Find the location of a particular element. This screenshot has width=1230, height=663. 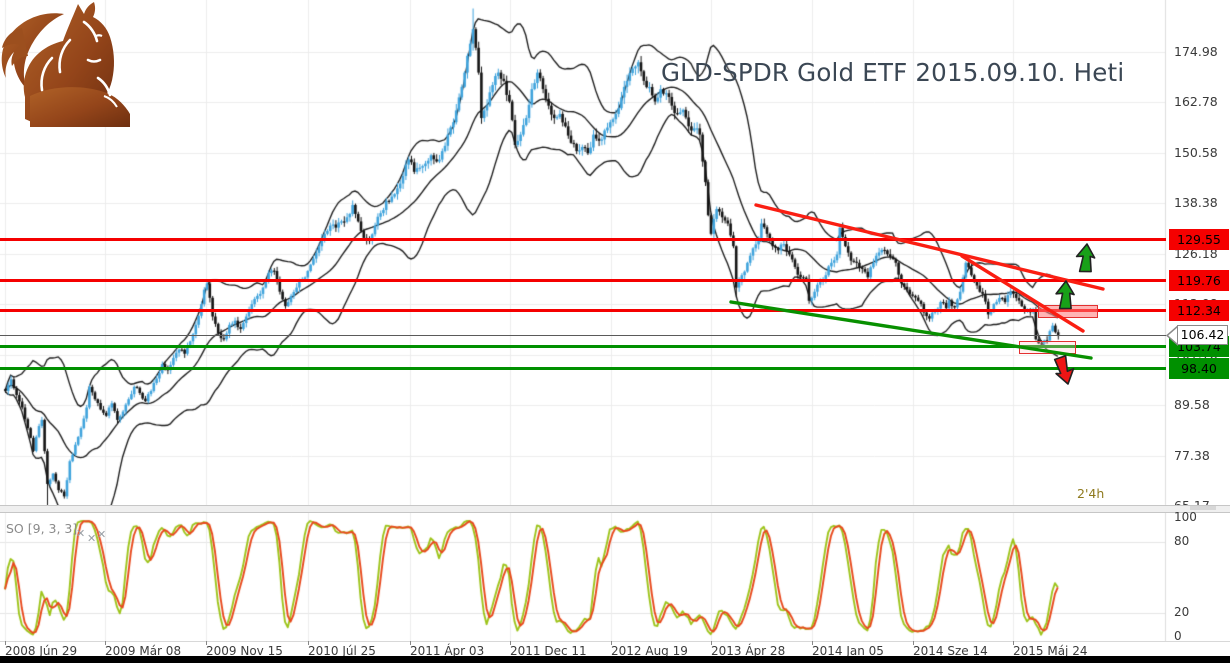

oscillator-scale-label: 20 is located at coordinates (1182, 612).